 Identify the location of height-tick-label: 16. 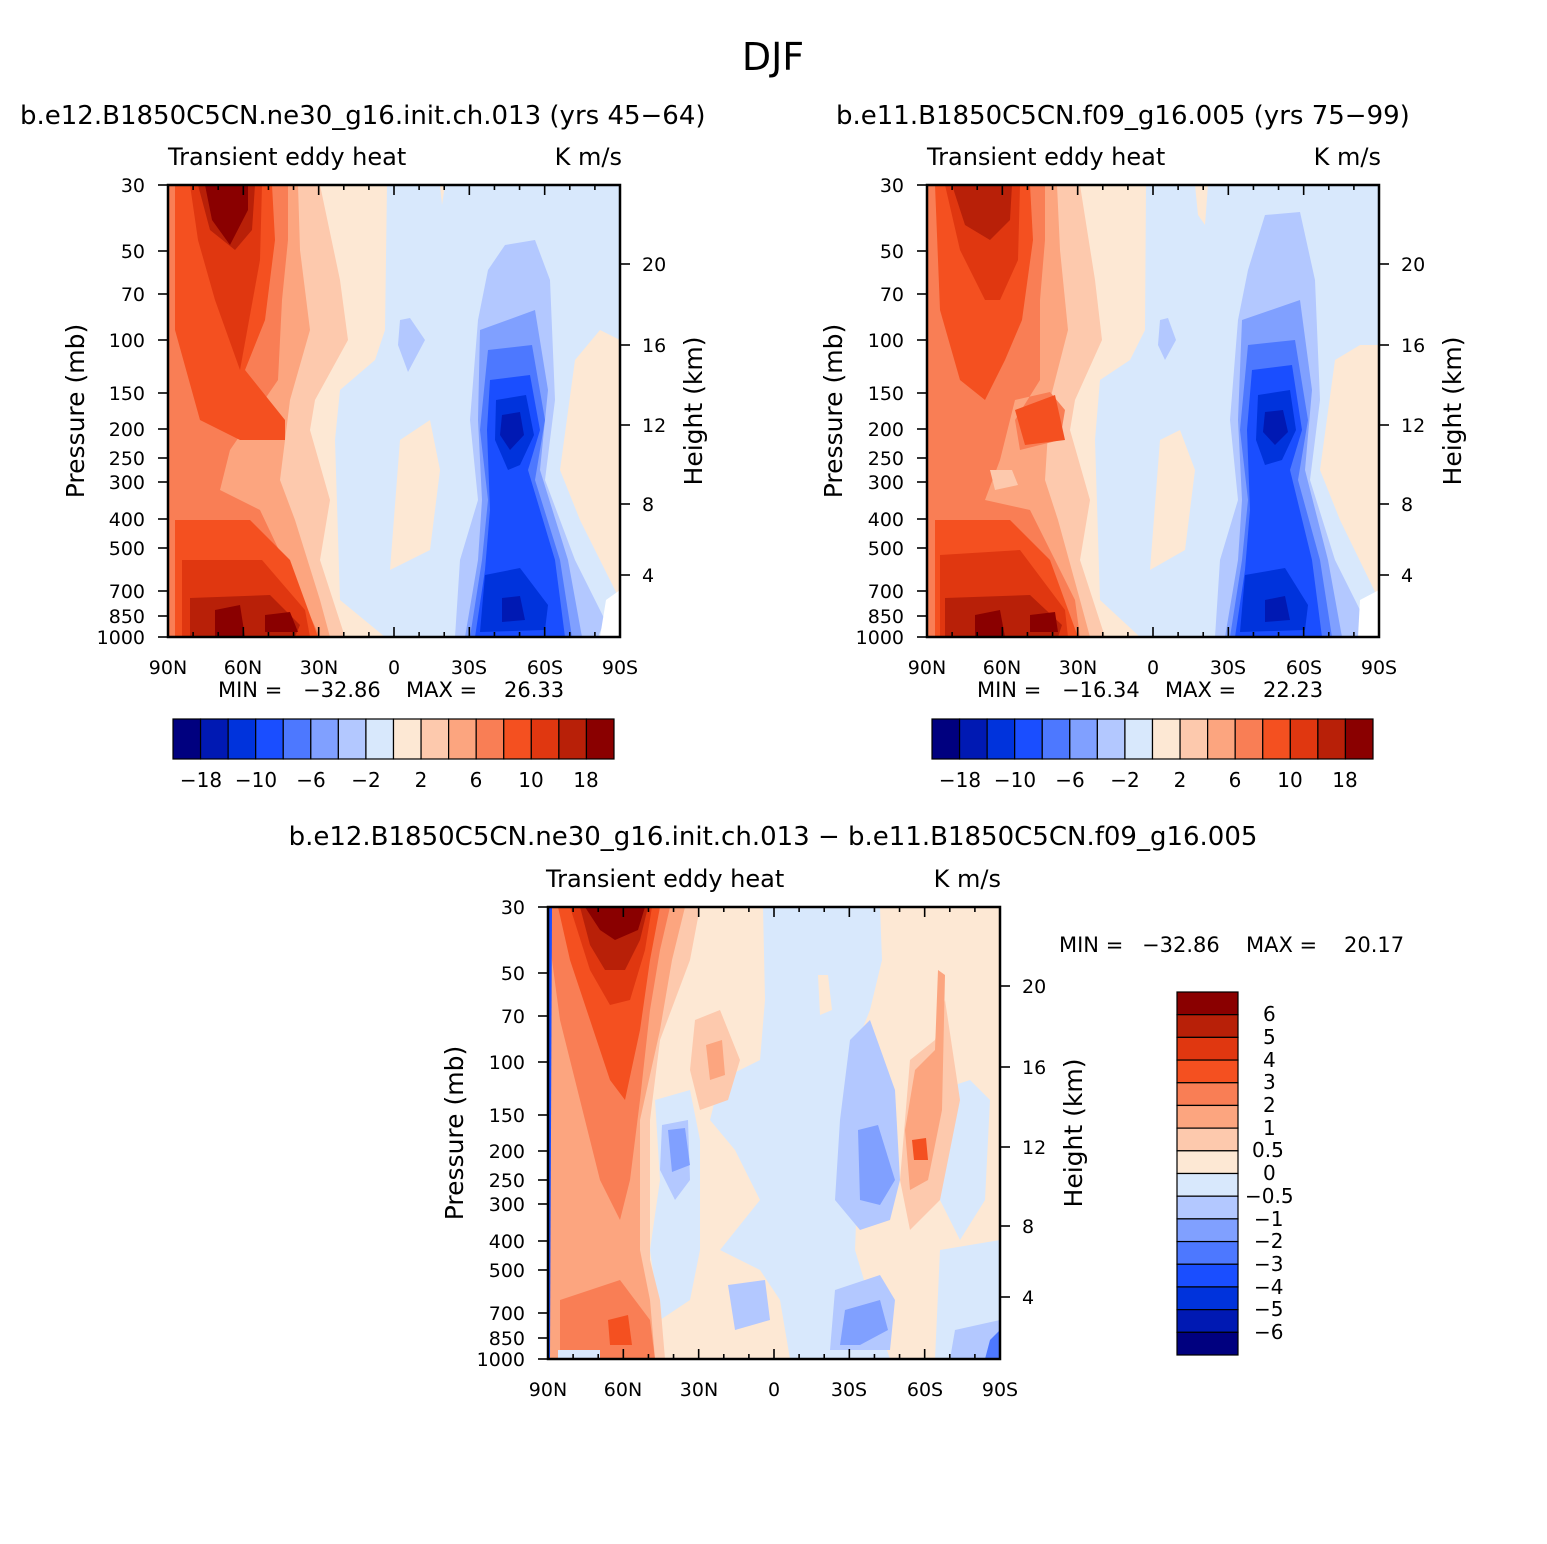
(654, 346).